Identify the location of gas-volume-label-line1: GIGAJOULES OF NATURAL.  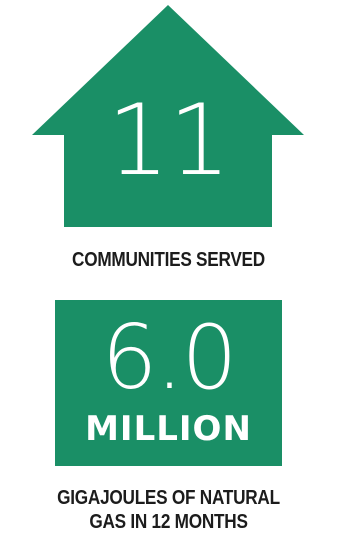
(168, 498).